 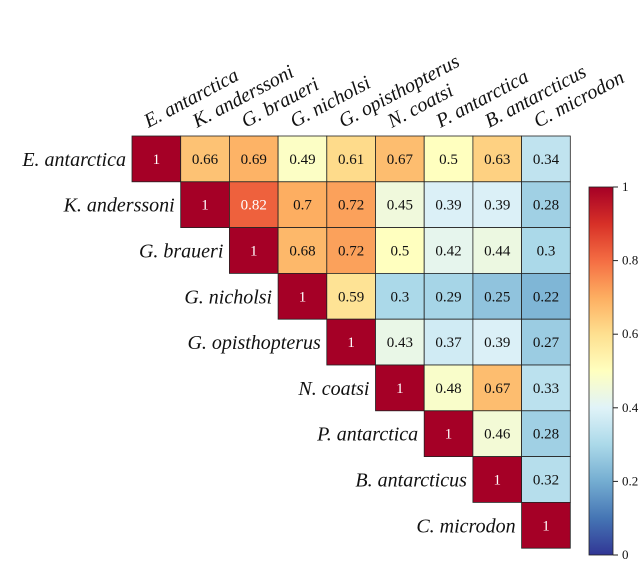 I want to click on colorbar: 0 0.2 0.4 0.6 0.8 1, so click(x=613, y=370).